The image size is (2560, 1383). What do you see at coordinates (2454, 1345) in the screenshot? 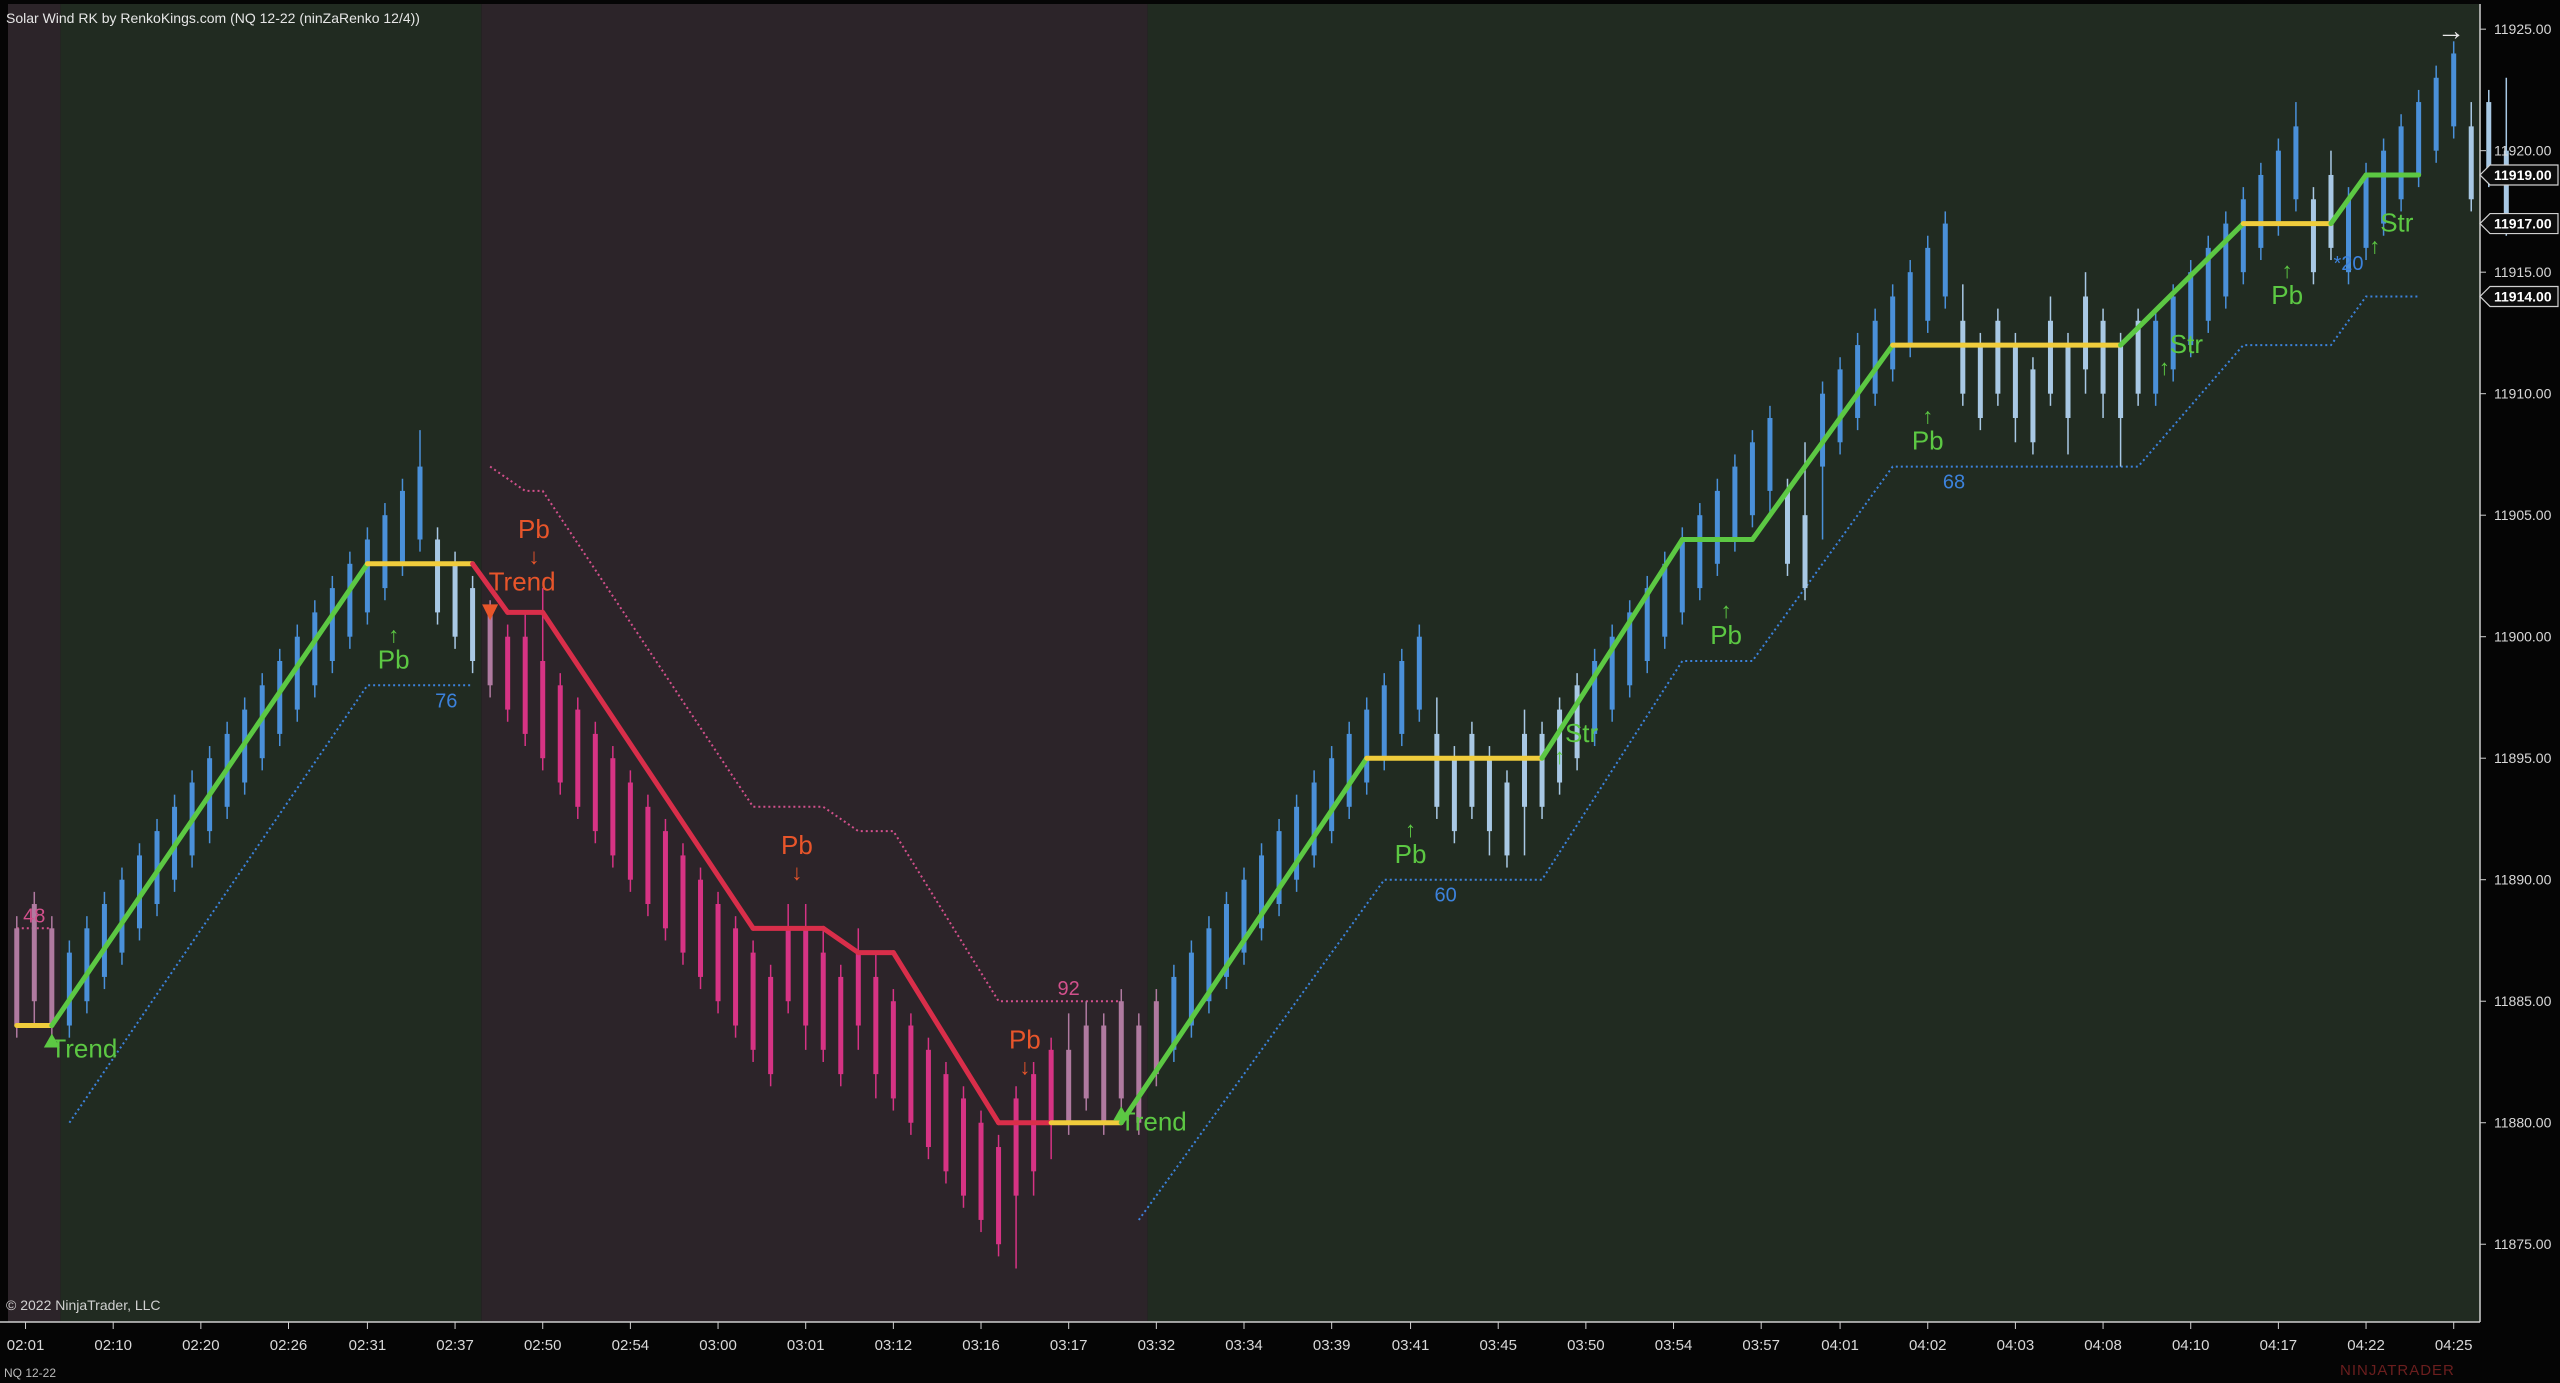
I see `x-tick-label: 04:25` at bounding box center [2454, 1345].